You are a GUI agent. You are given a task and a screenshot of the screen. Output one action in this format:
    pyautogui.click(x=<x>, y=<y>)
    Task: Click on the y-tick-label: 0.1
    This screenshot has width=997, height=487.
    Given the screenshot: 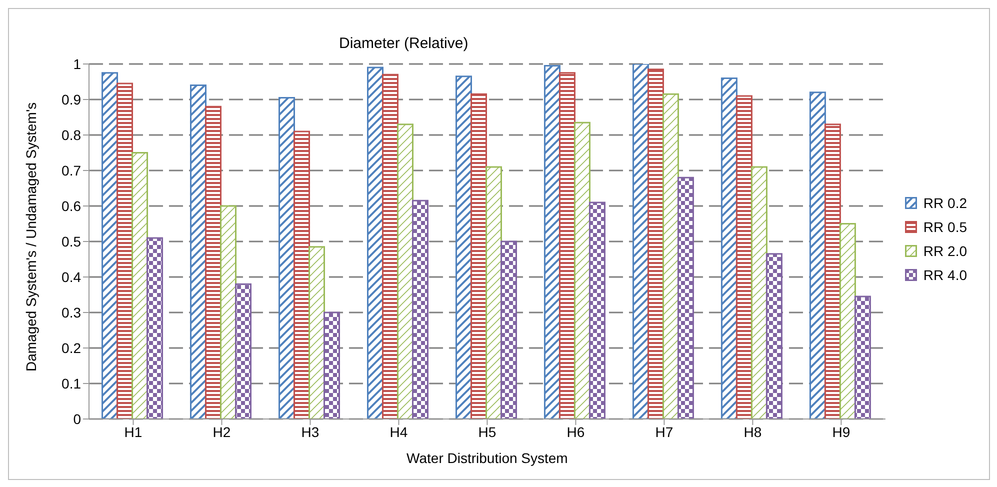 What is the action you would take?
    pyautogui.click(x=72, y=383)
    